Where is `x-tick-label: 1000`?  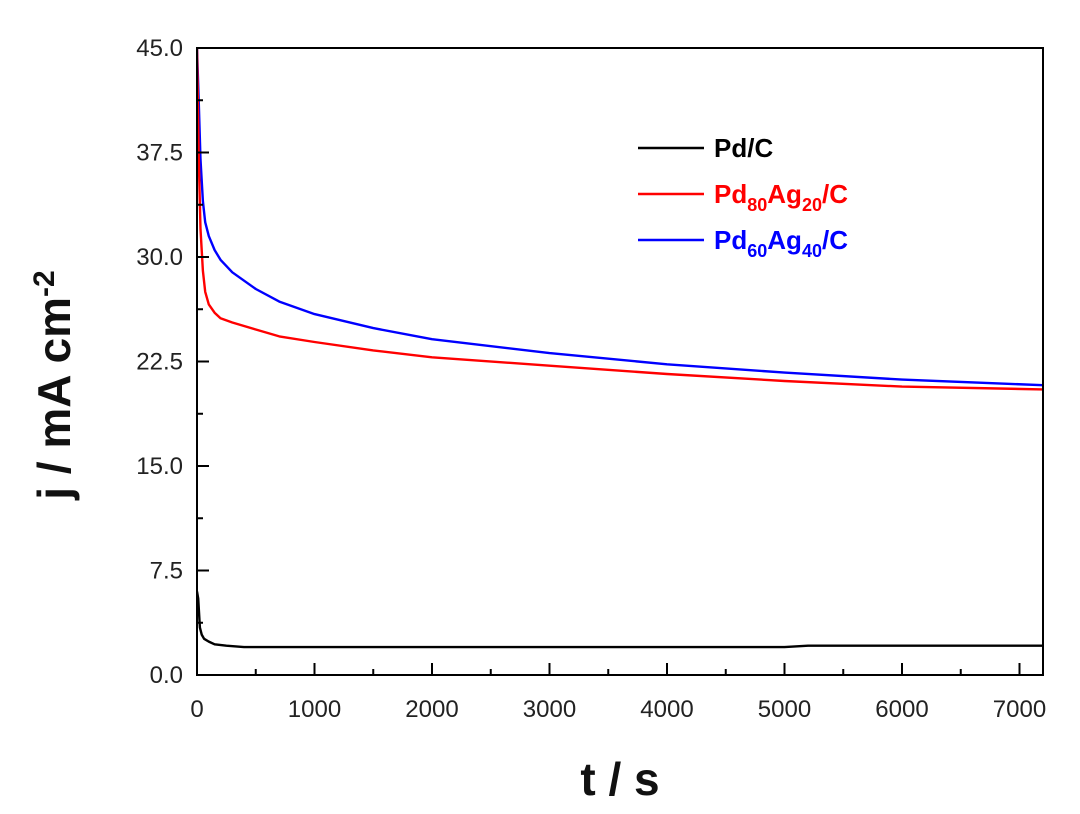
x-tick-label: 1000 is located at coordinates (314, 709).